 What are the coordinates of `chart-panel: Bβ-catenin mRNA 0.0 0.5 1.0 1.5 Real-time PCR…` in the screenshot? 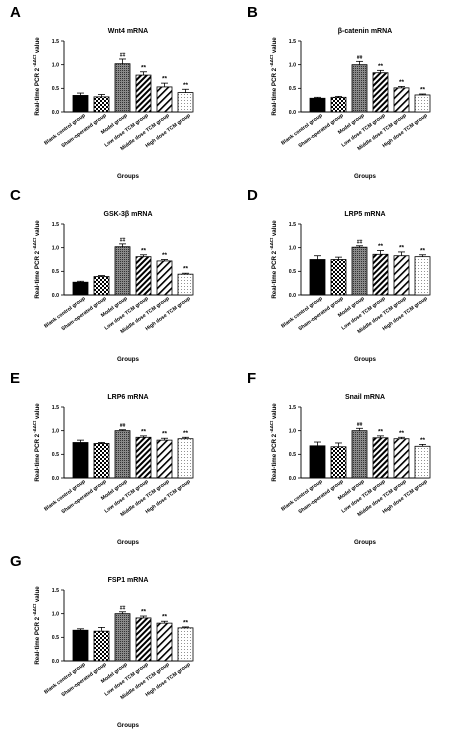 It's located at (339, 92).